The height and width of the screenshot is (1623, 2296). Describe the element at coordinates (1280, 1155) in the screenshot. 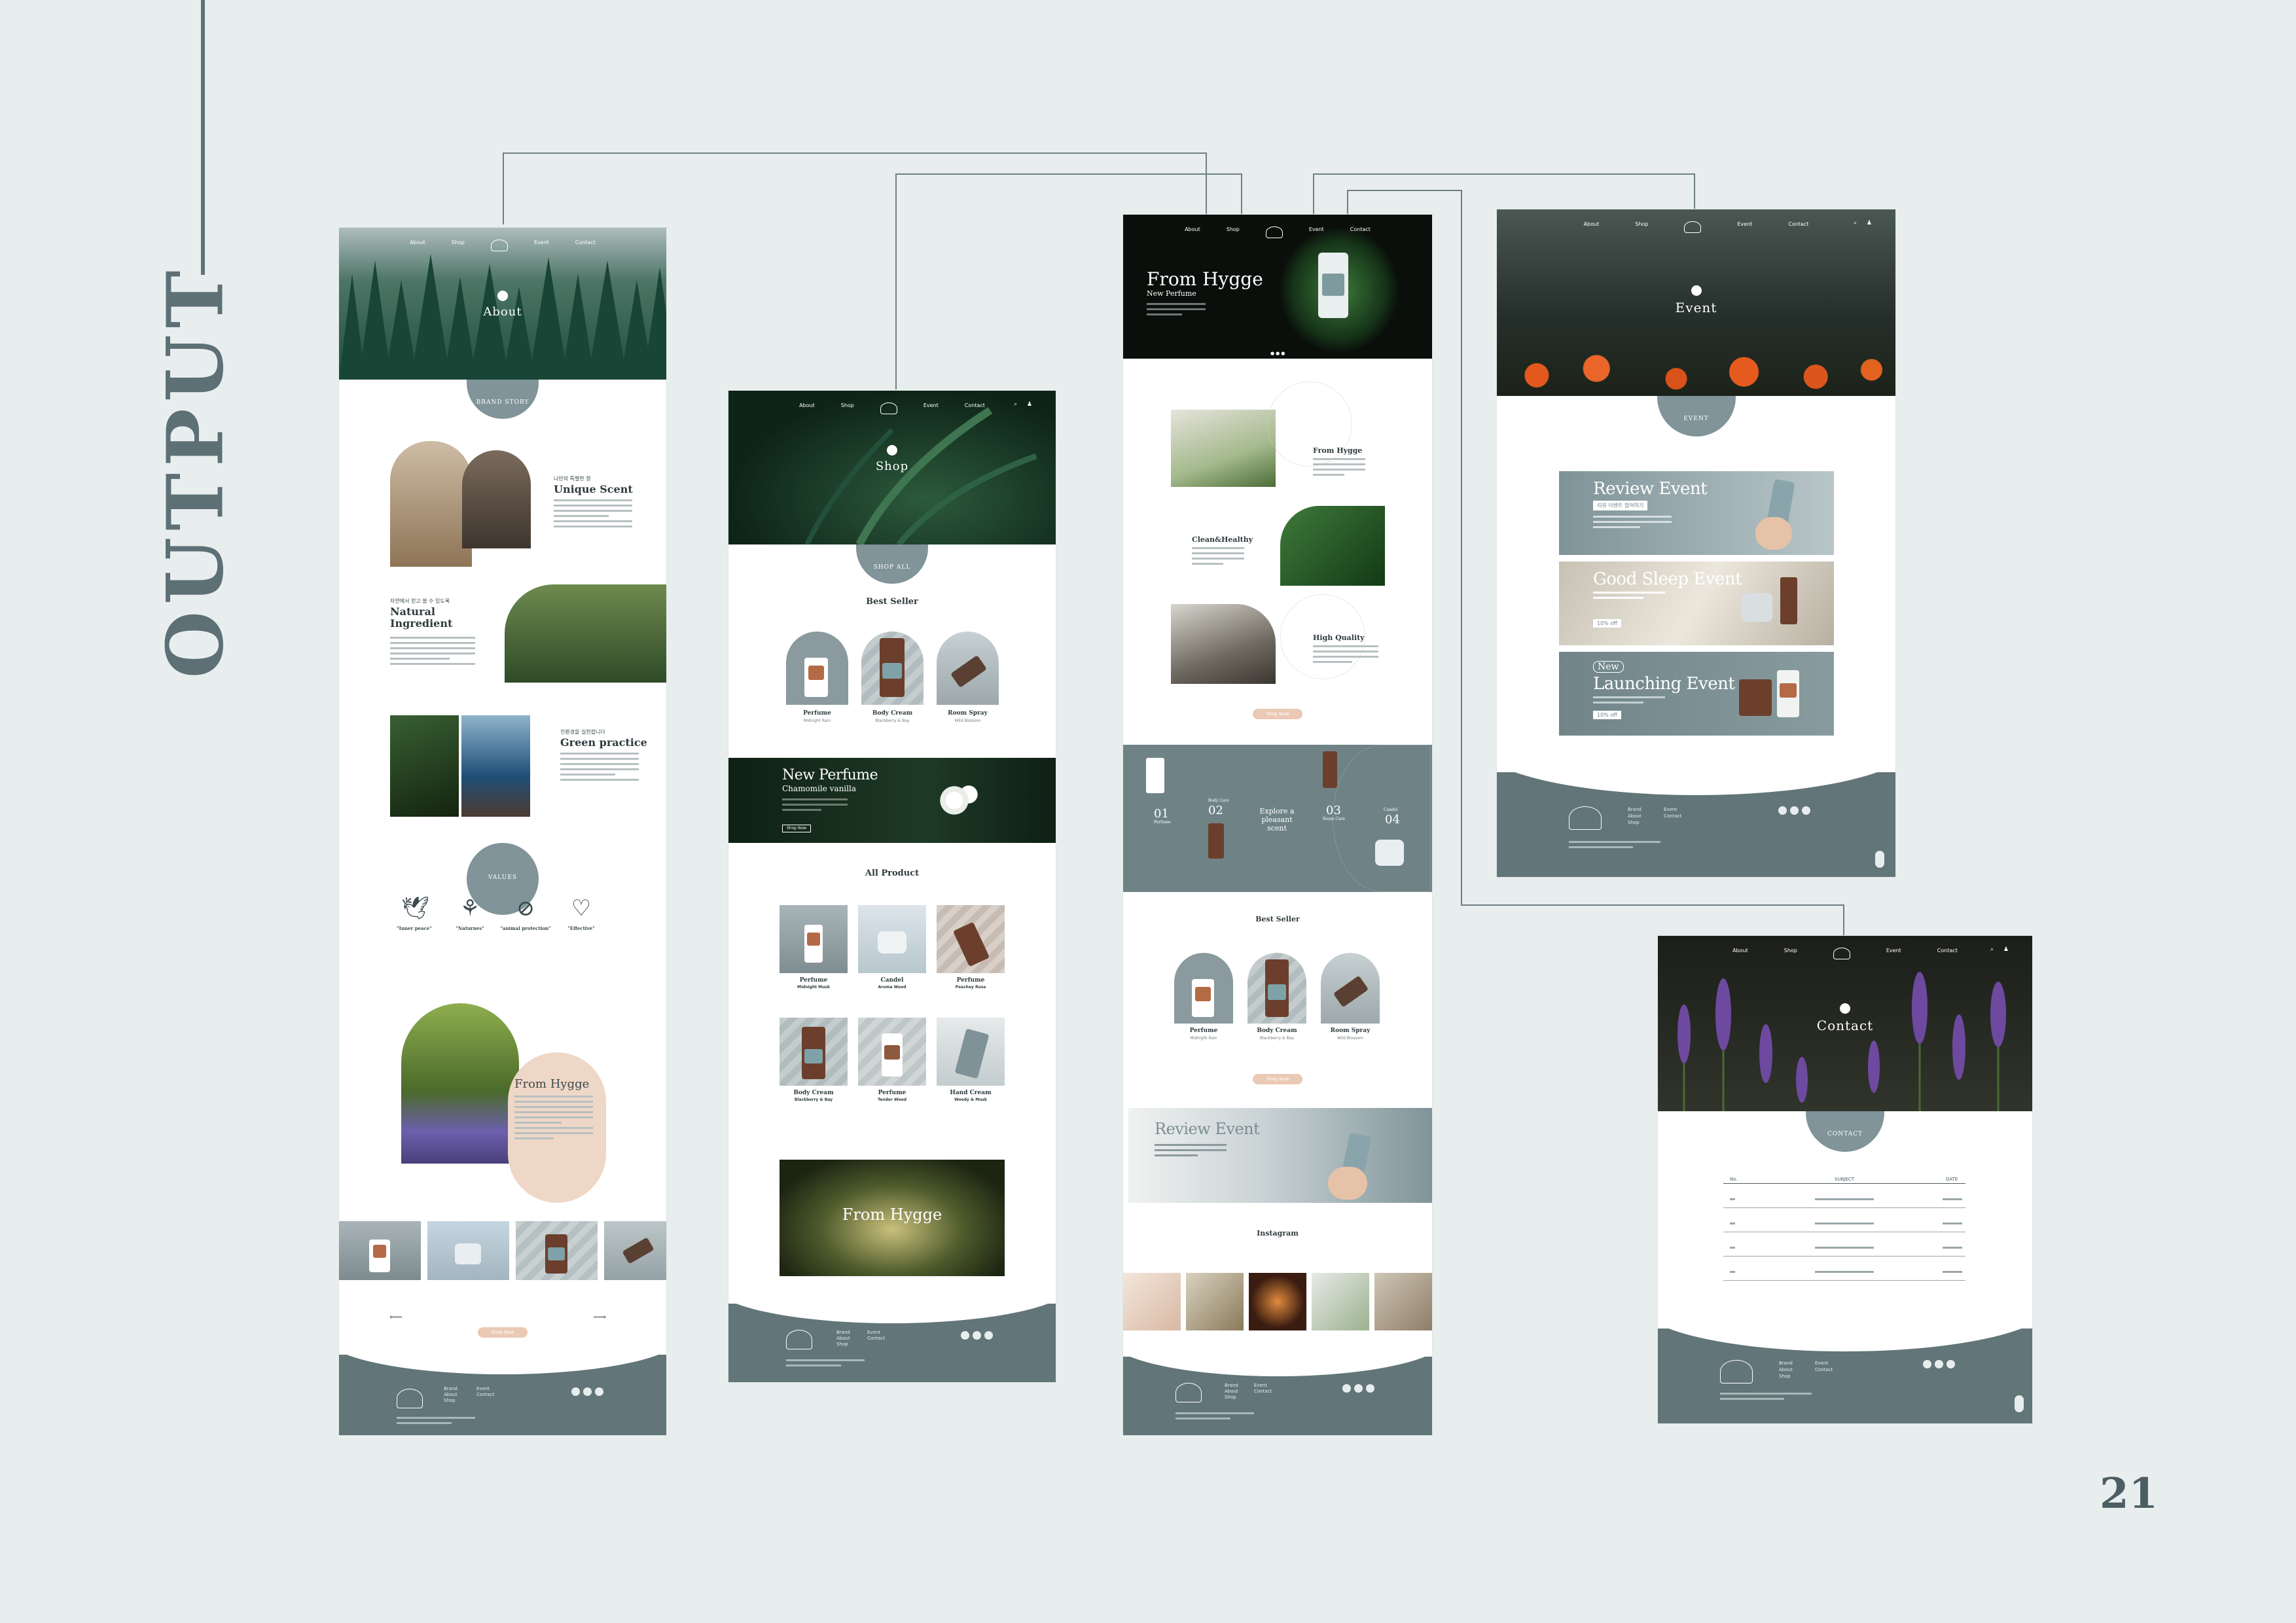

I see `review-banner: Review Event` at that location.